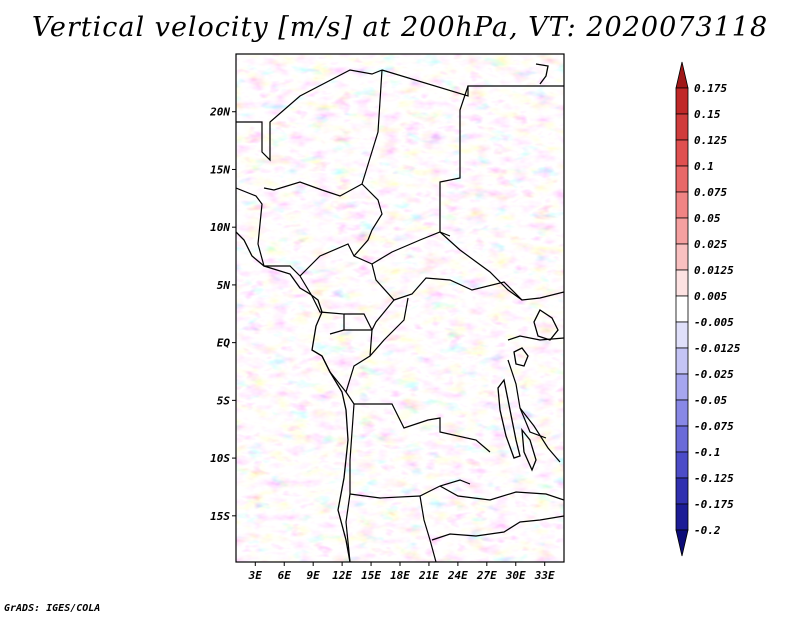  Describe the element at coordinates (710, 140) in the screenshot. I see `colorbar-label: 0.125` at that location.